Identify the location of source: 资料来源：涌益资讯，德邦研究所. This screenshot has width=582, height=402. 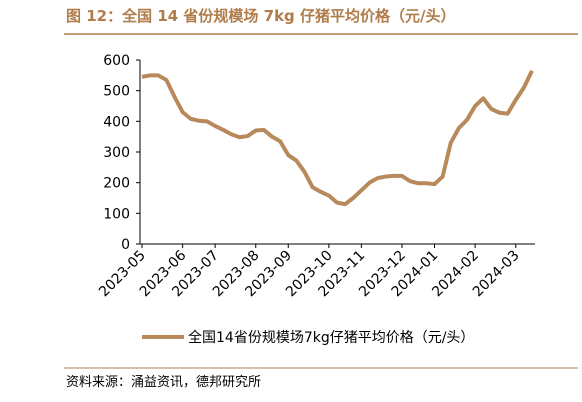
(163, 382).